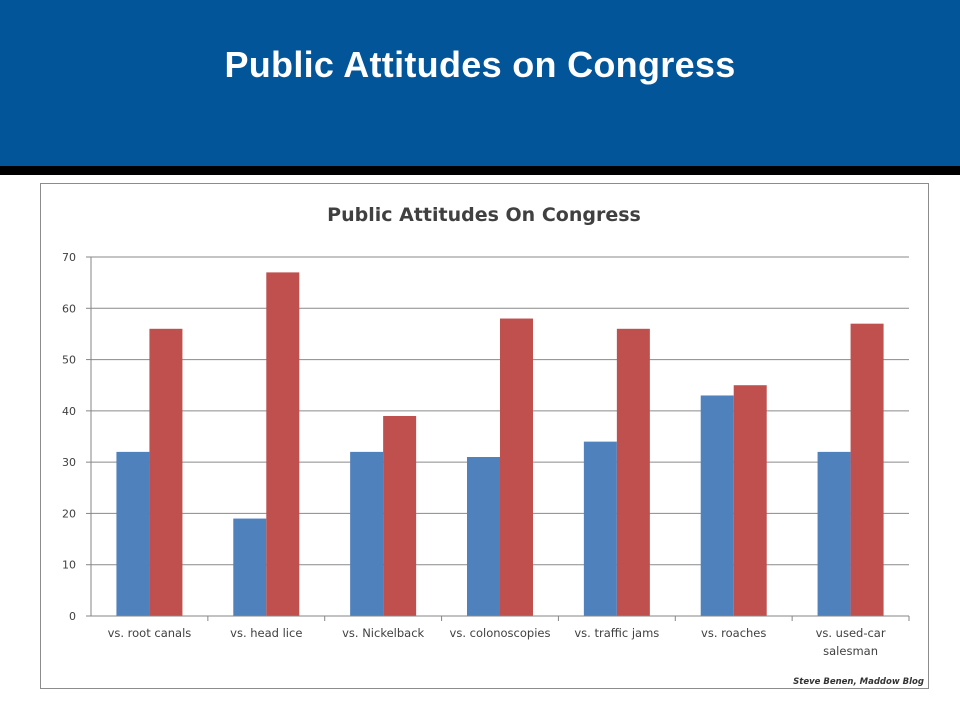  What do you see at coordinates (69, 257) in the screenshot?
I see `y-tick-label: 70` at bounding box center [69, 257].